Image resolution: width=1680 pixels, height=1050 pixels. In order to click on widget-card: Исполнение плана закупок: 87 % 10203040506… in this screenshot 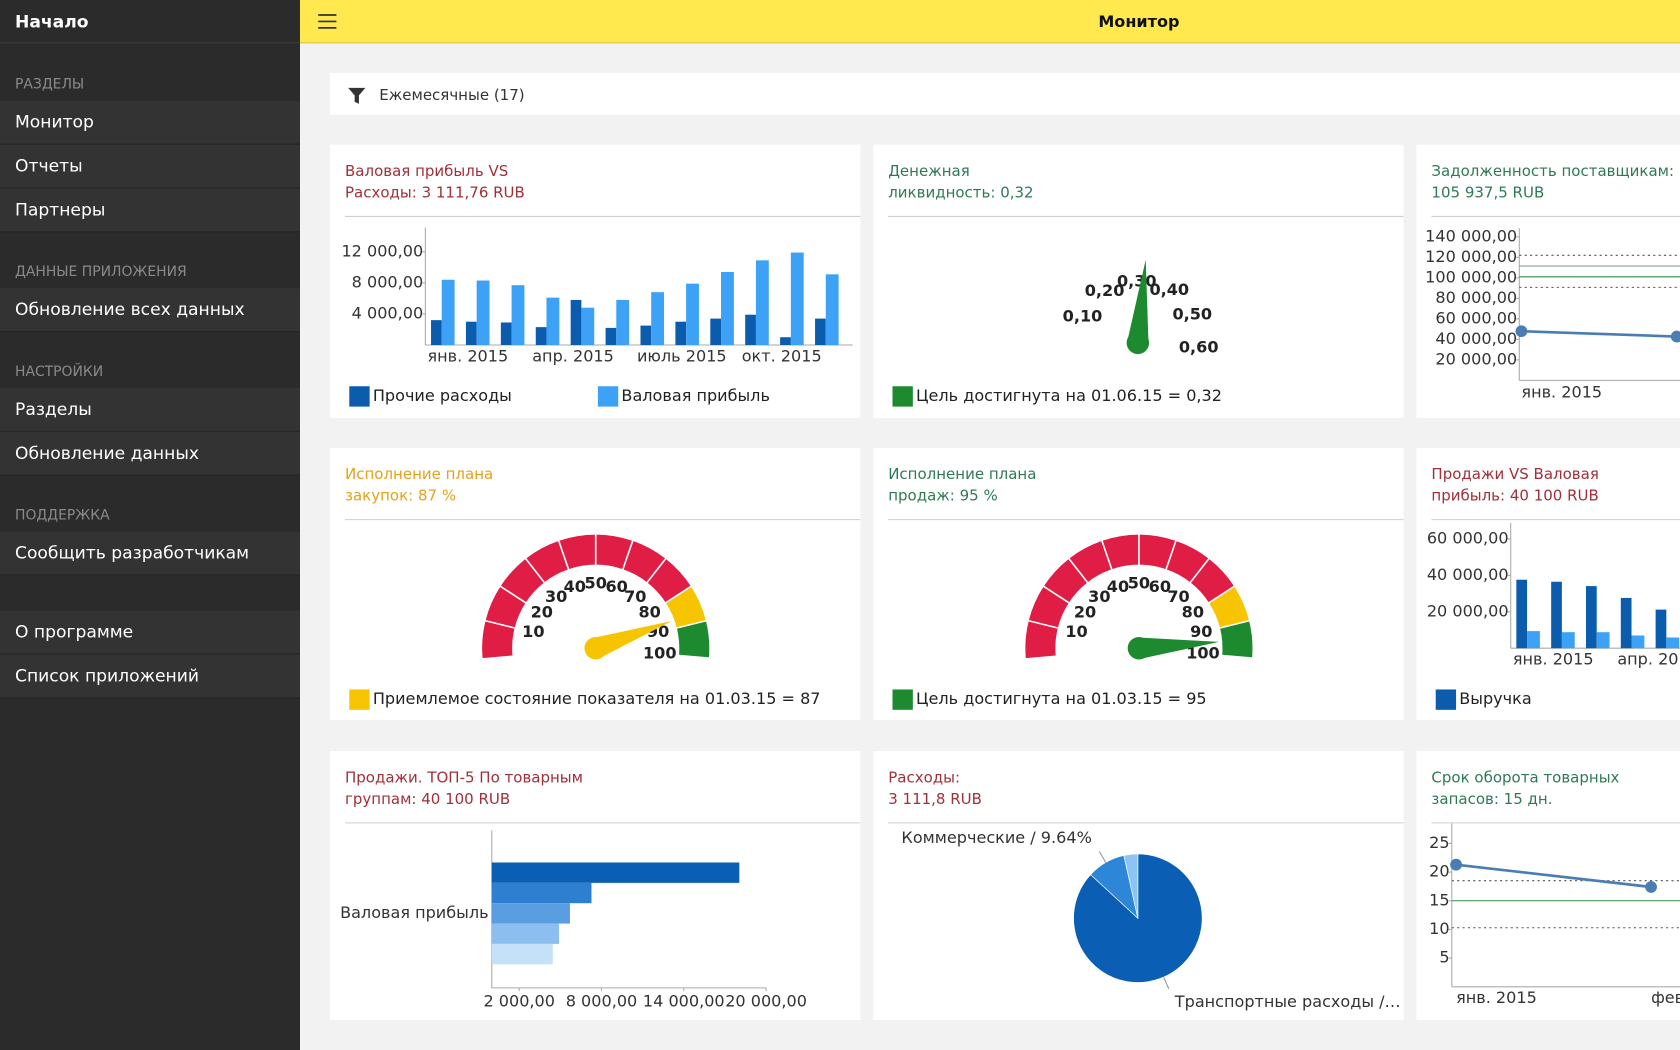, I will do `click(595, 583)`.